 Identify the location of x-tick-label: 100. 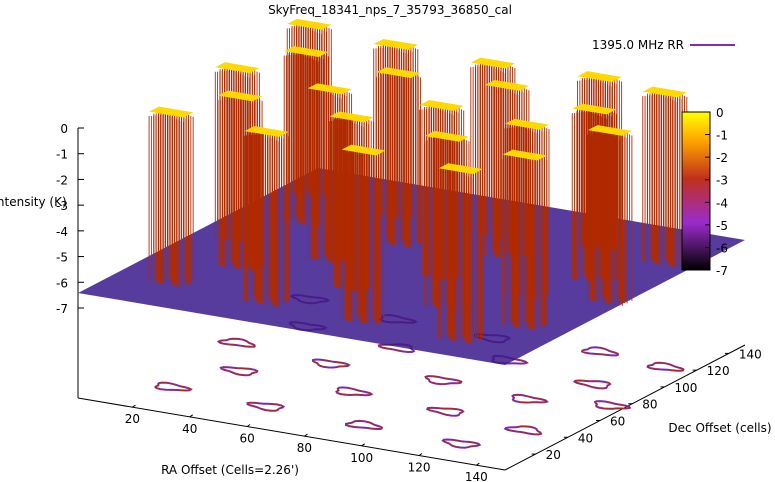
(361, 458).